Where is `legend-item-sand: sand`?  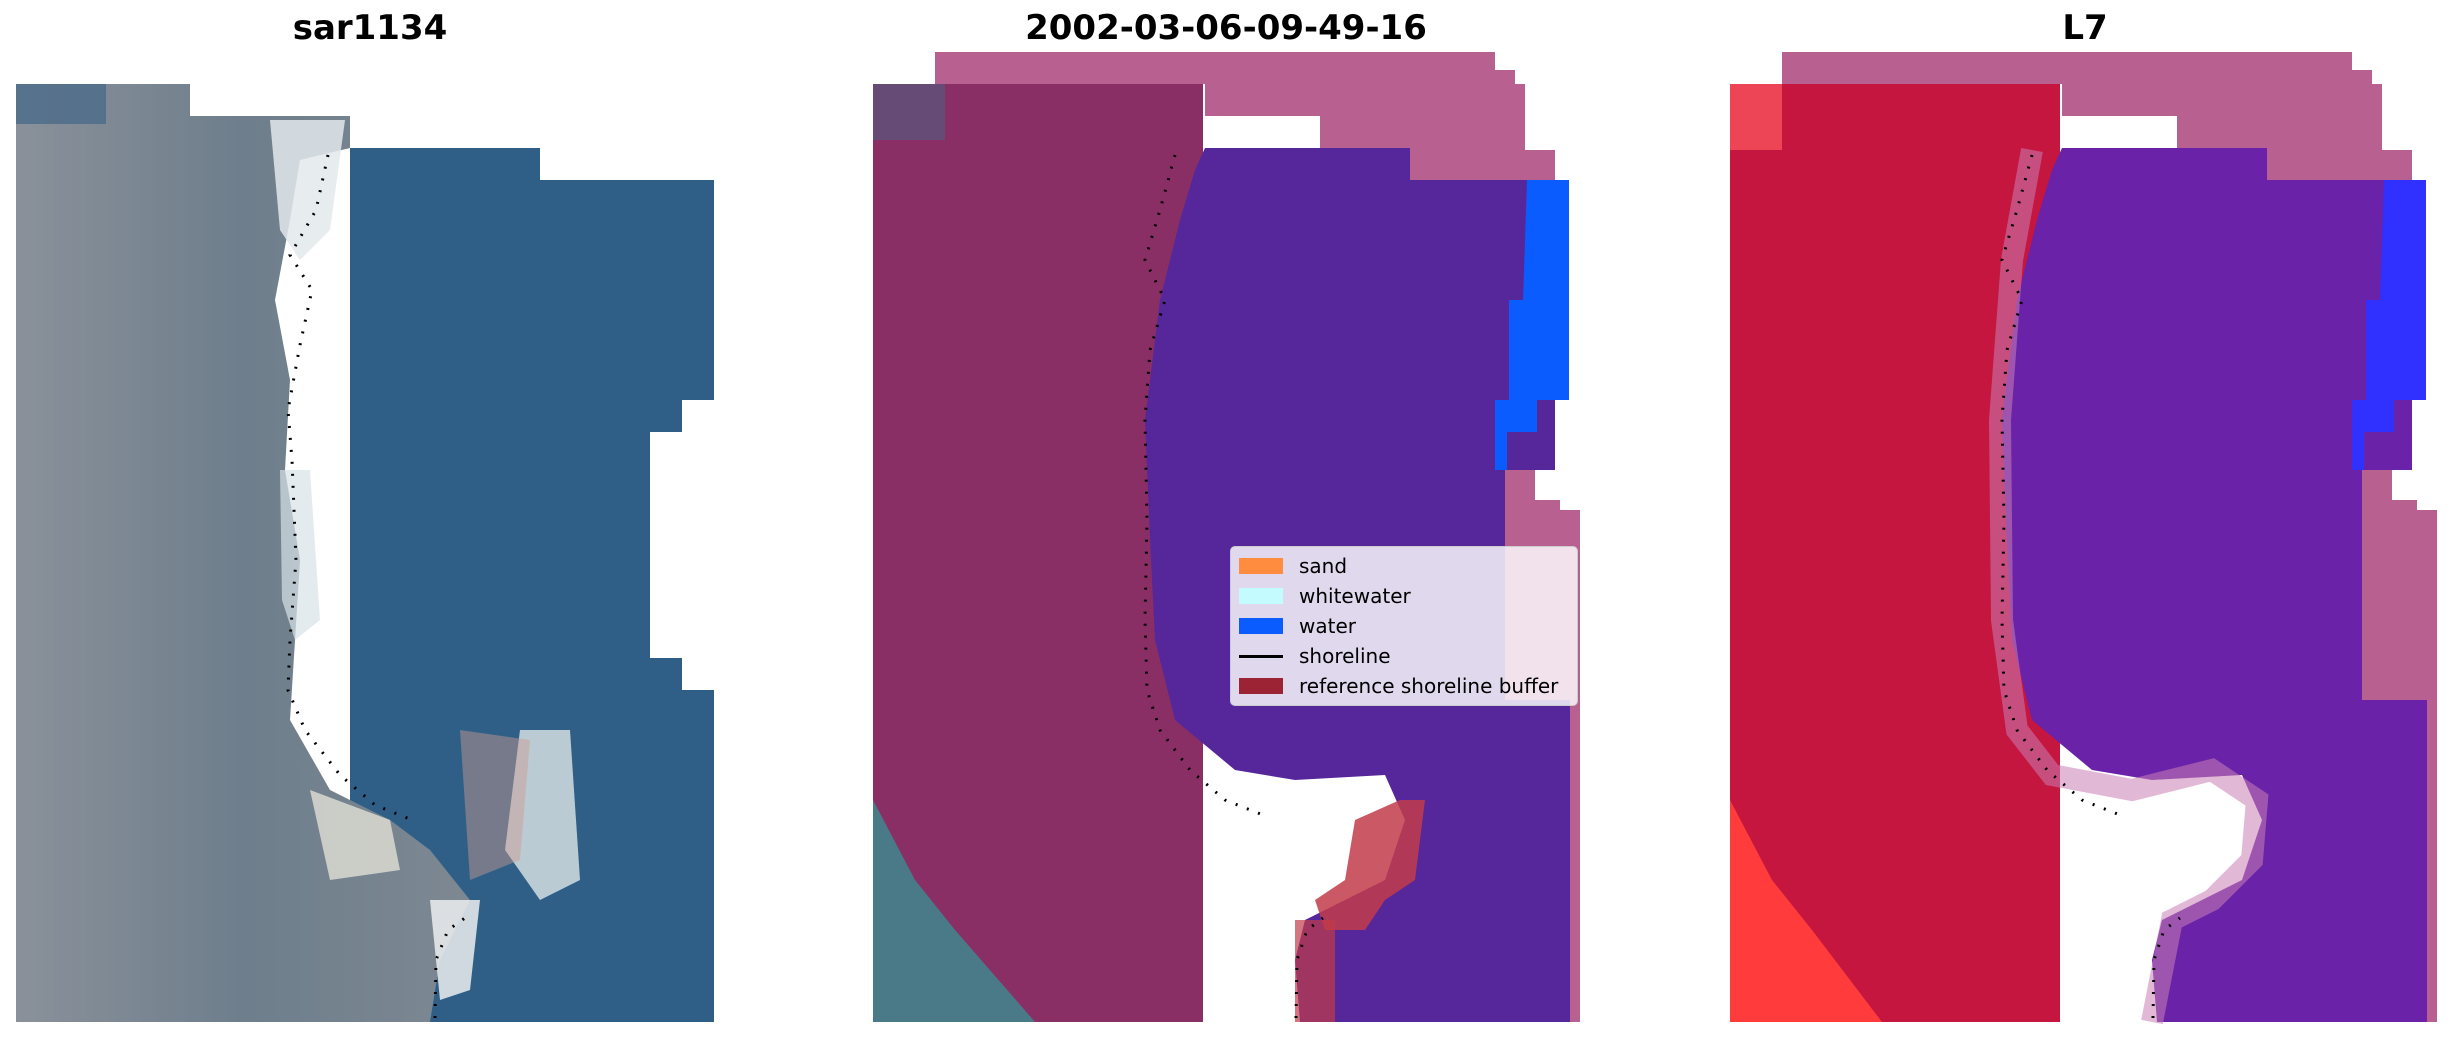 legend-item-sand: sand is located at coordinates (1293, 566).